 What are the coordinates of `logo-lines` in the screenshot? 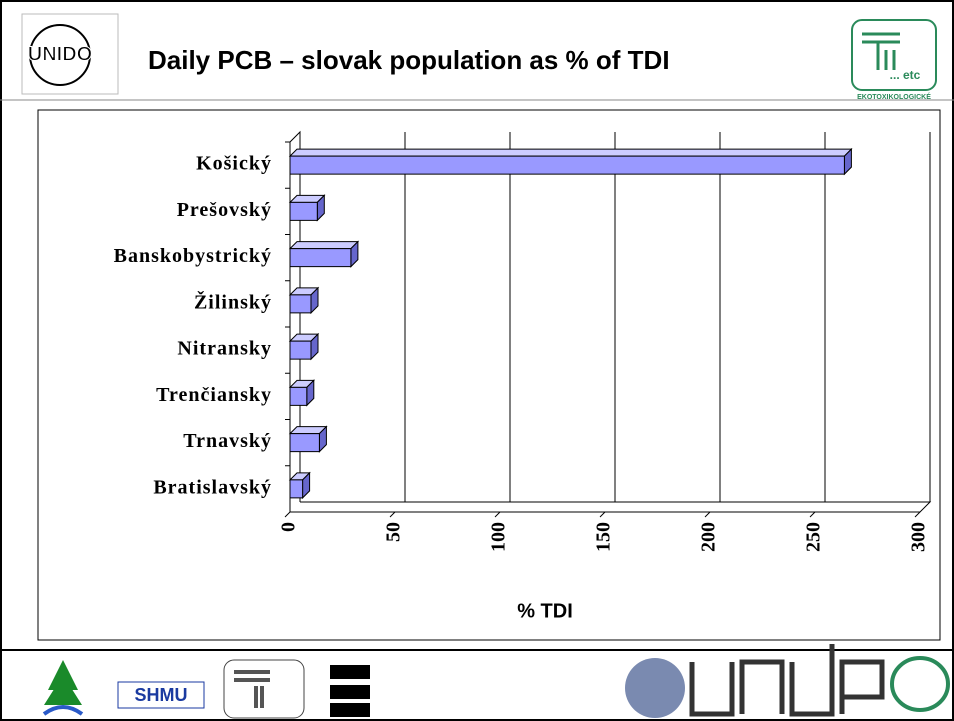 It's located at (881, 51).